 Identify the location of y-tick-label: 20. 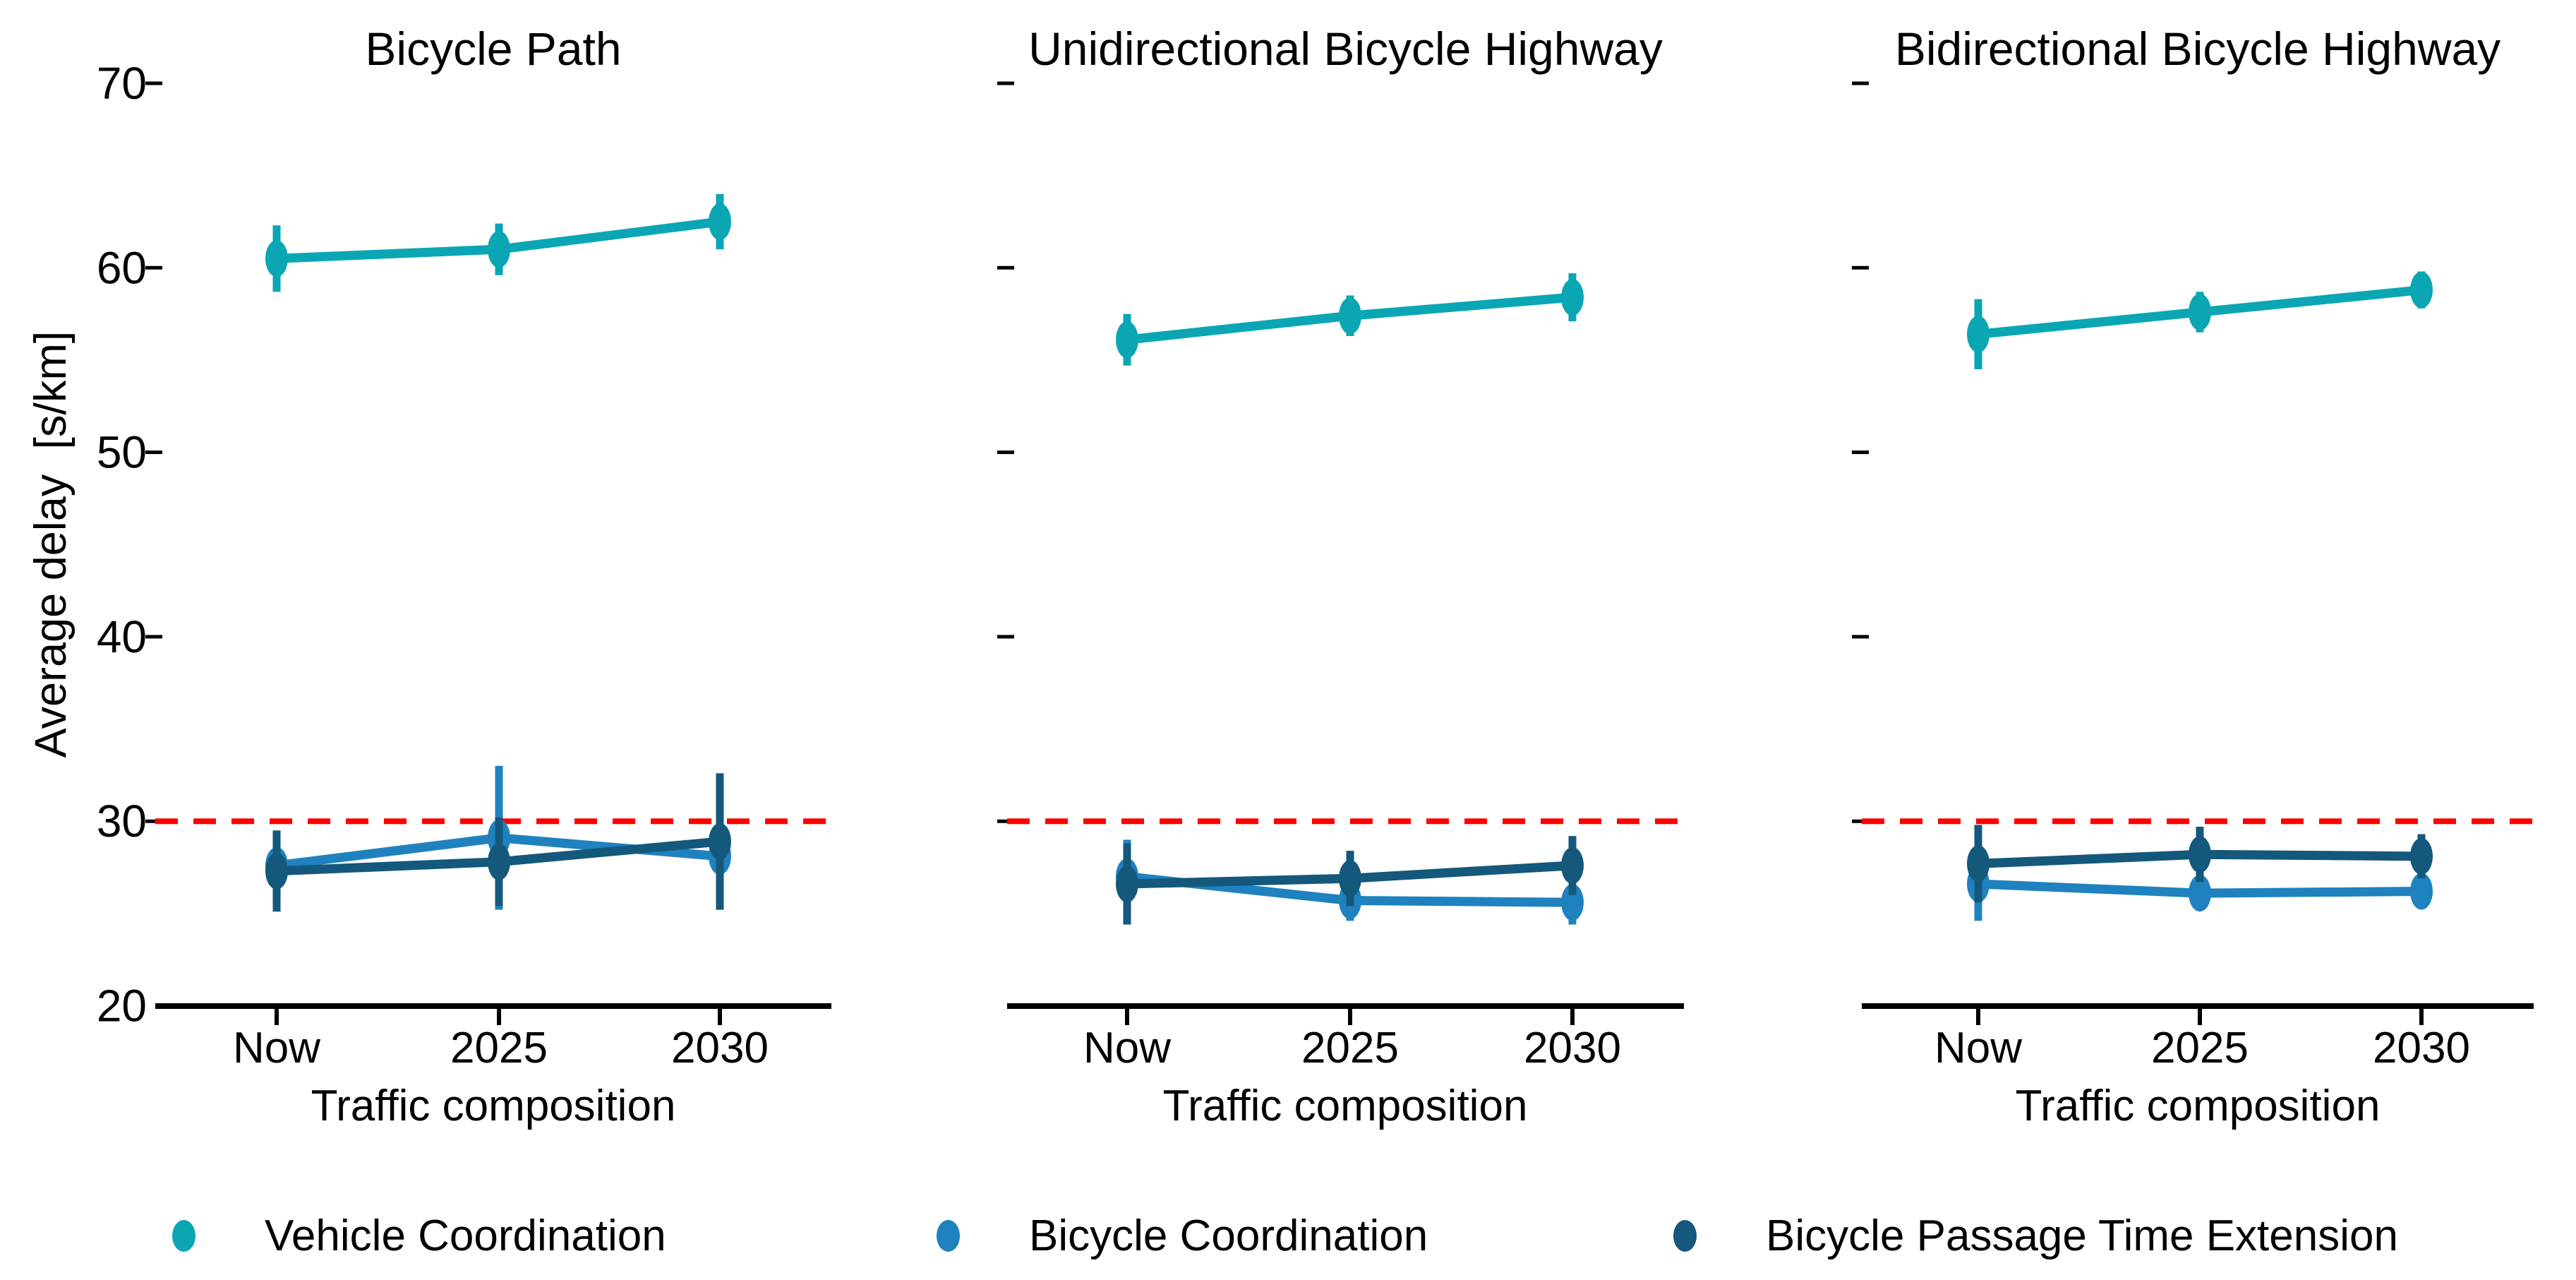
(122, 1006).